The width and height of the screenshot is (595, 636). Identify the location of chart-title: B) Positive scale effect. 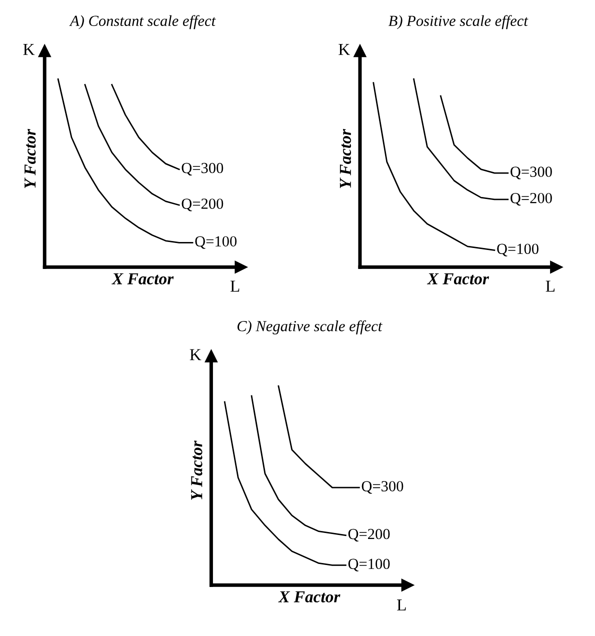
(458, 22).